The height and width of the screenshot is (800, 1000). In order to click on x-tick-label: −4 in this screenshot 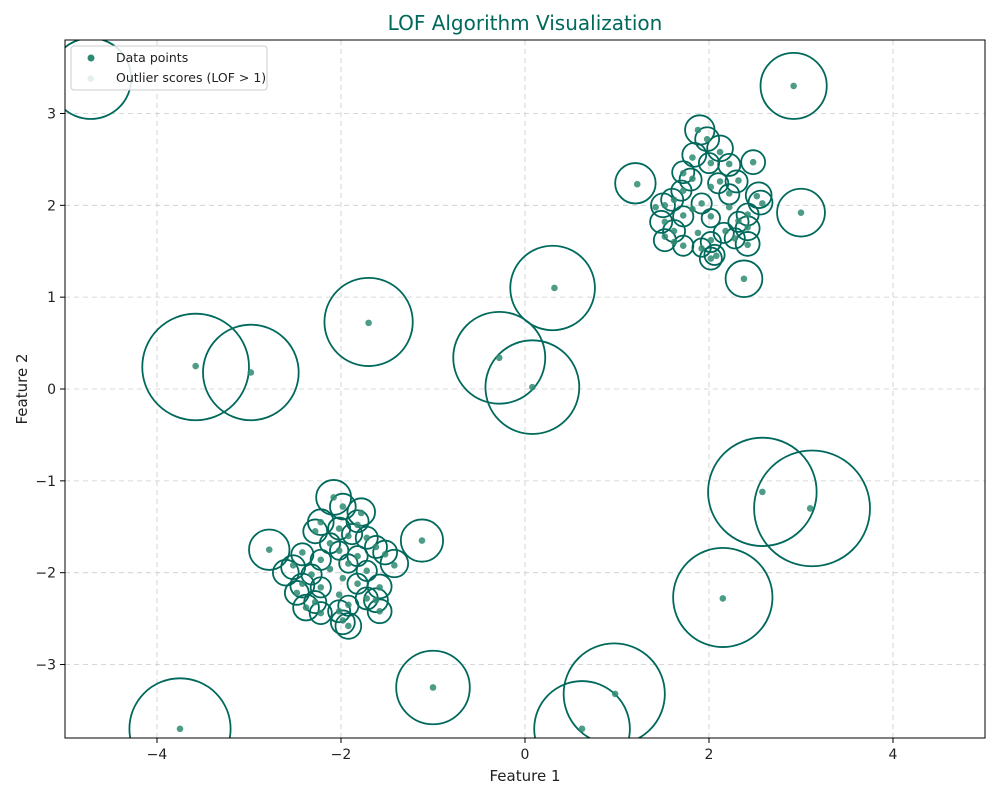, I will do `click(157, 755)`.